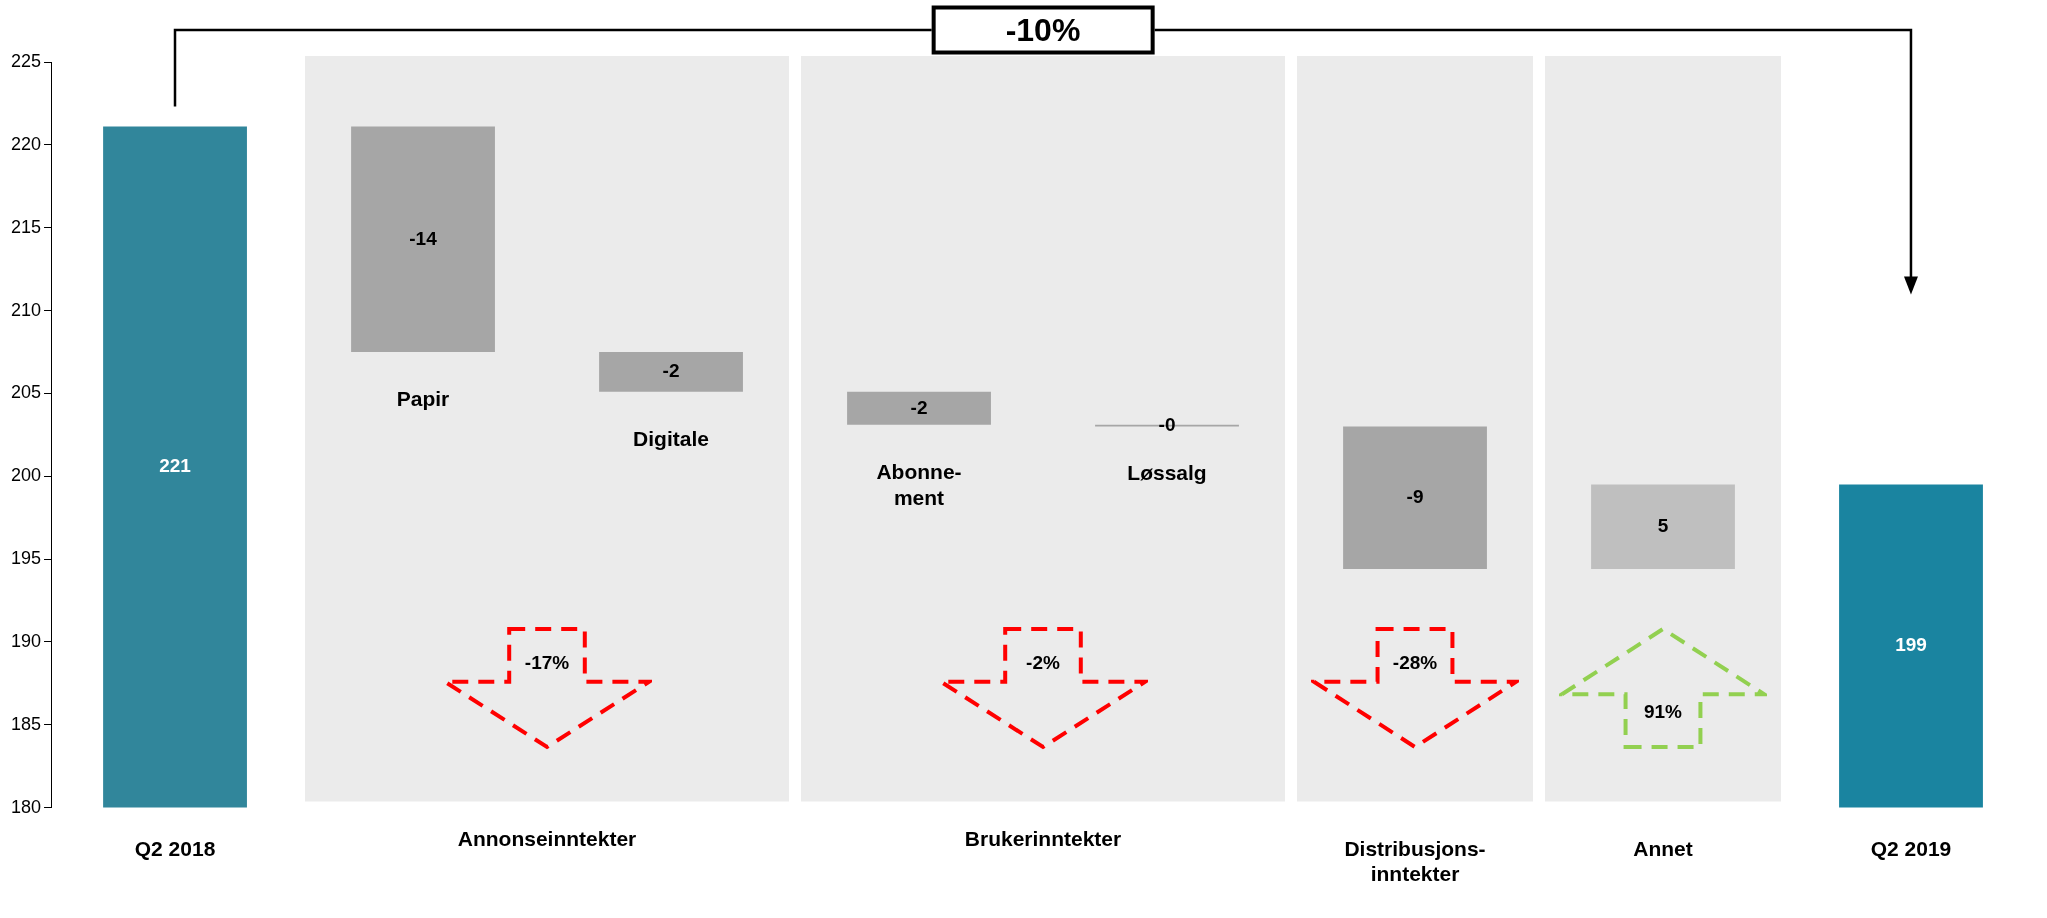 Image resolution: width=2047 pixels, height=918 pixels. What do you see at coordinates (26, 143) in the screenshot?
I see `y-tick-label: 220` at bounding box center [26, 143].